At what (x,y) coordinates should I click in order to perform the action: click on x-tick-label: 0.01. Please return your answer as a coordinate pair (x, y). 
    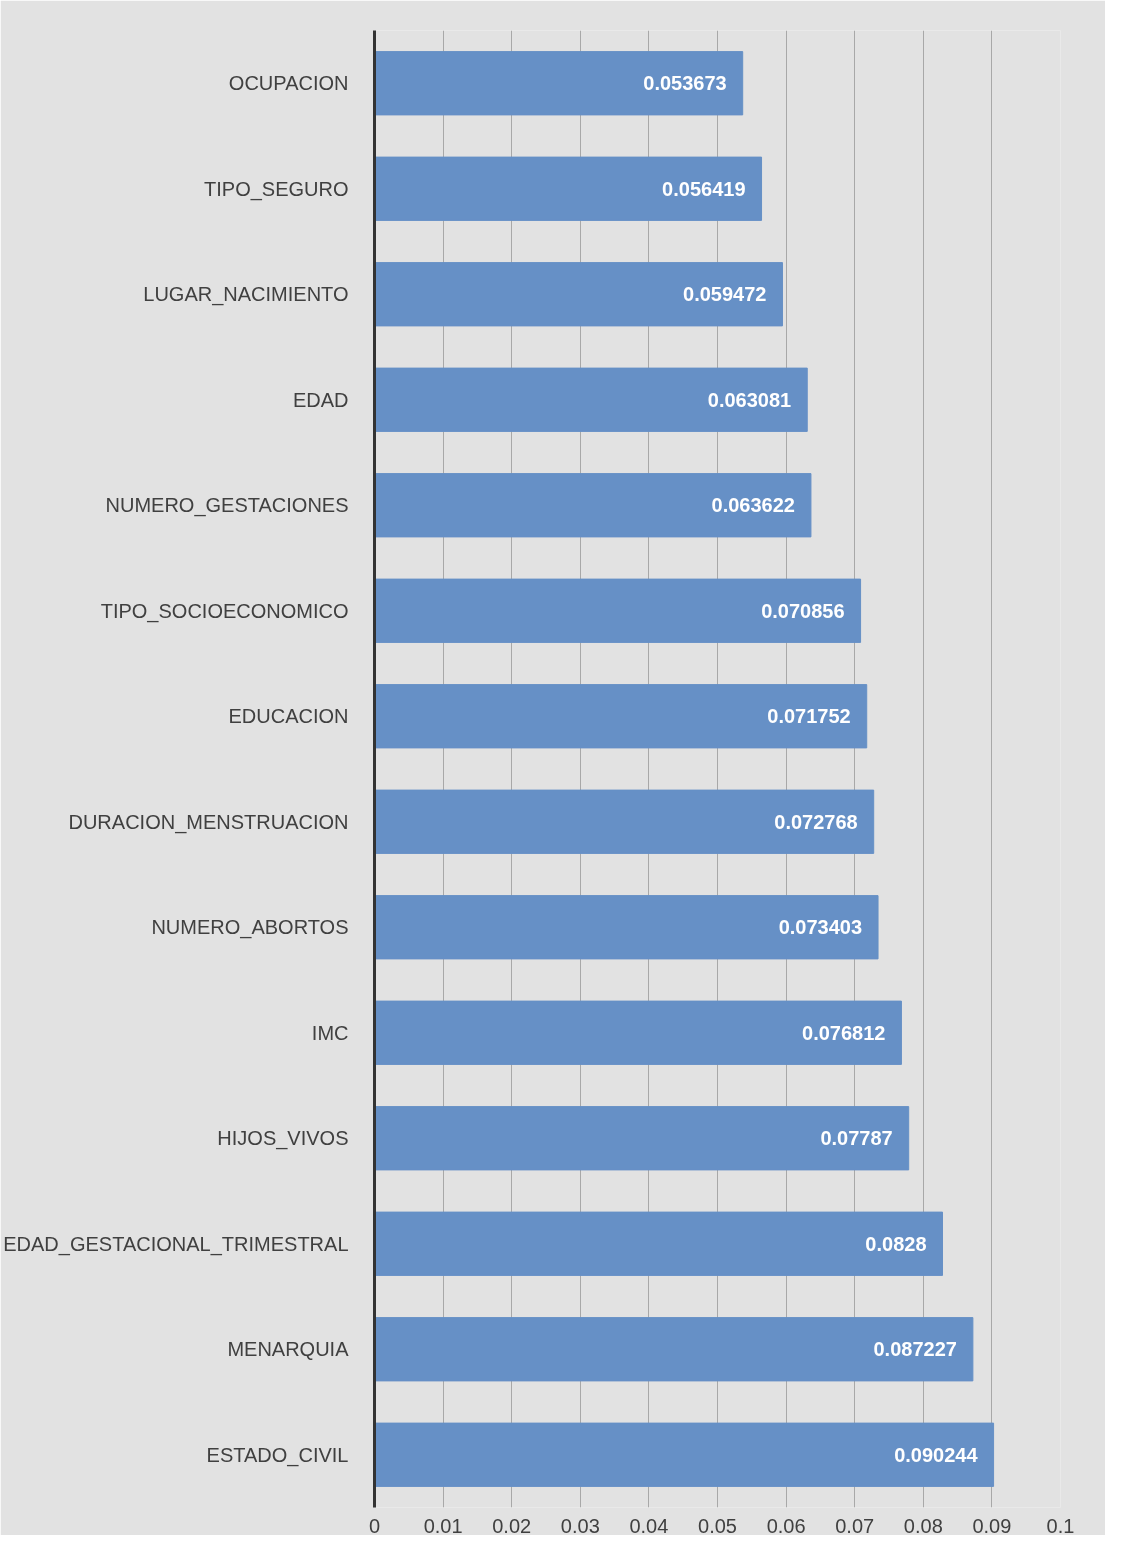
    Looking at the image, I should click on (443, 1525).